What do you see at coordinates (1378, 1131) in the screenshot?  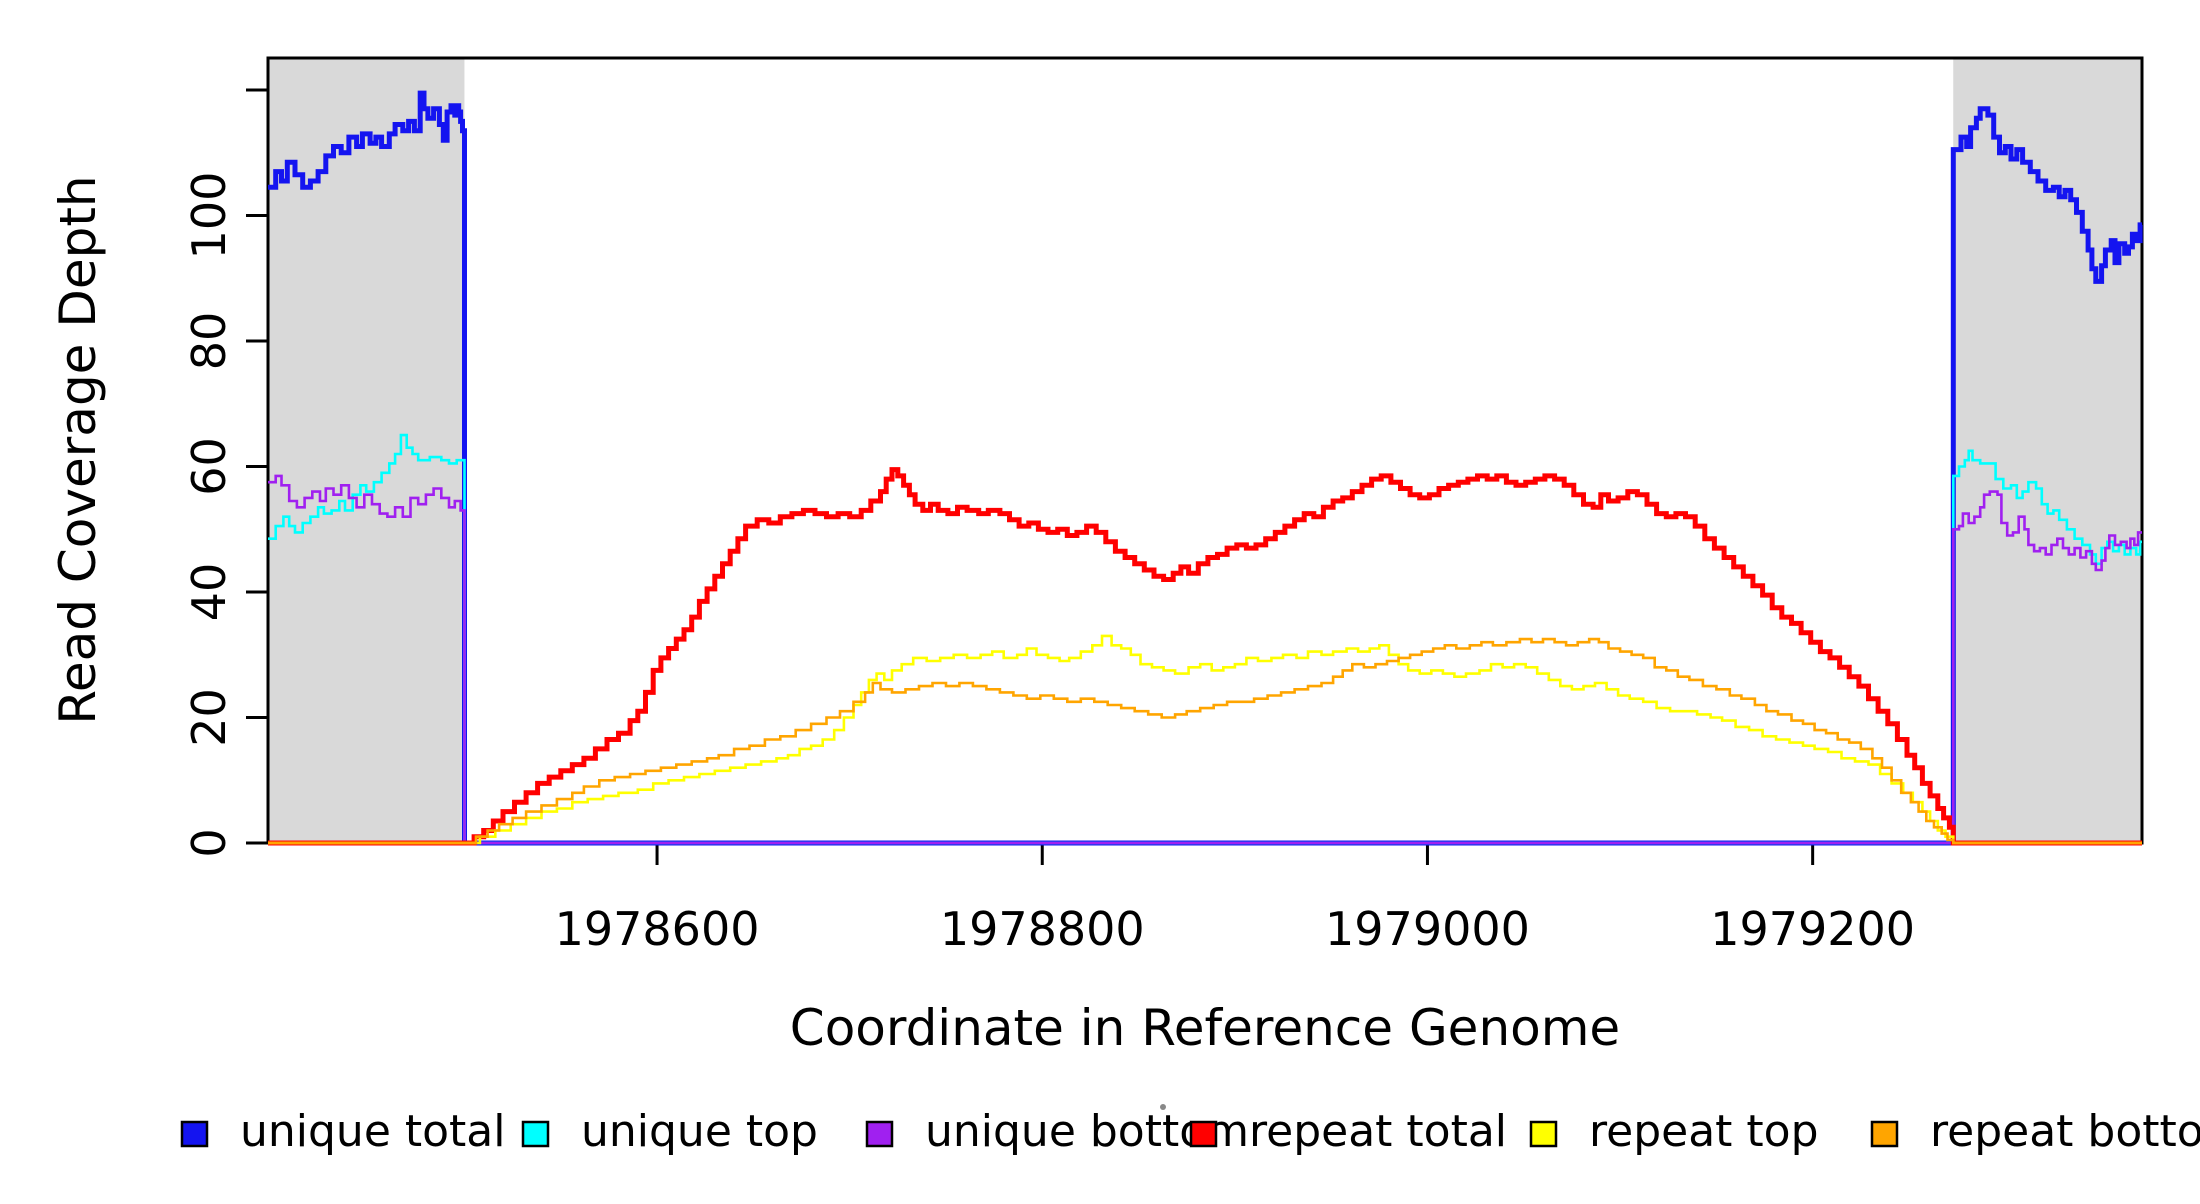 I see `legend-label: repeat total` at bounding box center [1378, 1131].